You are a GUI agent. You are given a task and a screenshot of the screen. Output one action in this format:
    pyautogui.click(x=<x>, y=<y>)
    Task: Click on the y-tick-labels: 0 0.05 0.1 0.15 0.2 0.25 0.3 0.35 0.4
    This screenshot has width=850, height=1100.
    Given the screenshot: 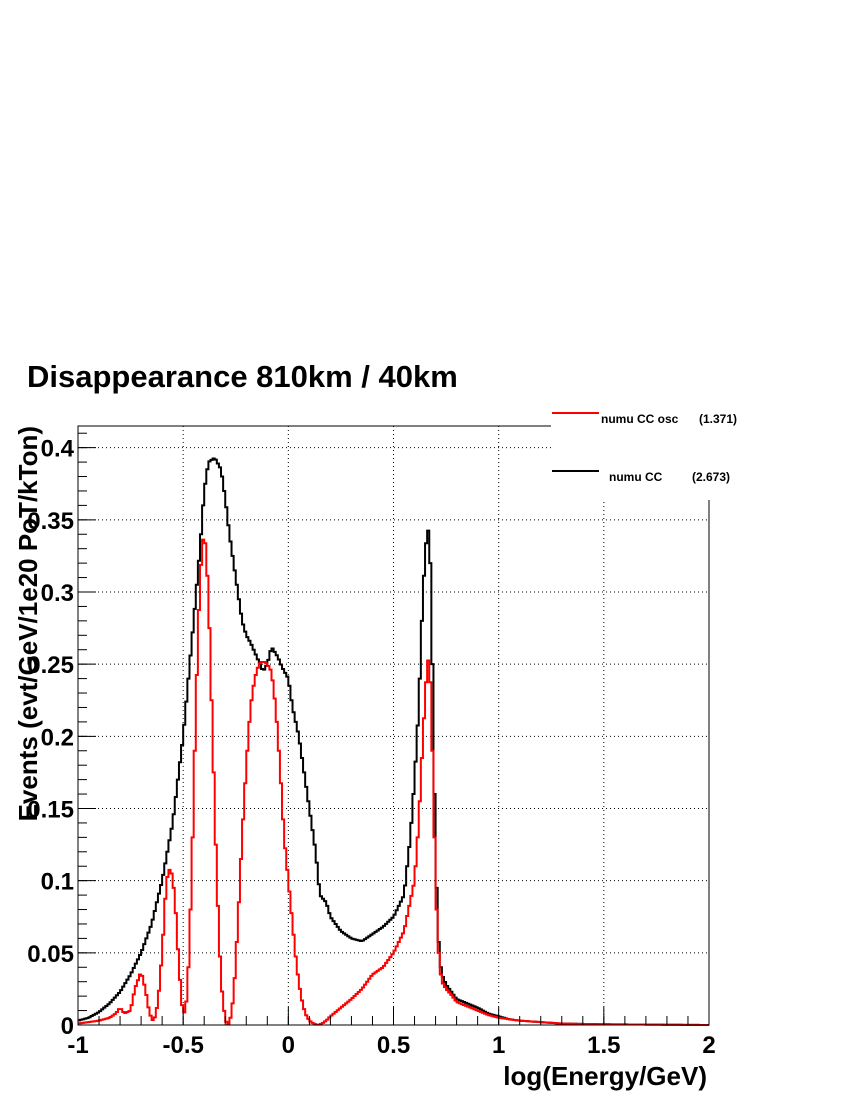 What is the action you would take?
    pyautogui.click(x=50, y=738)
    